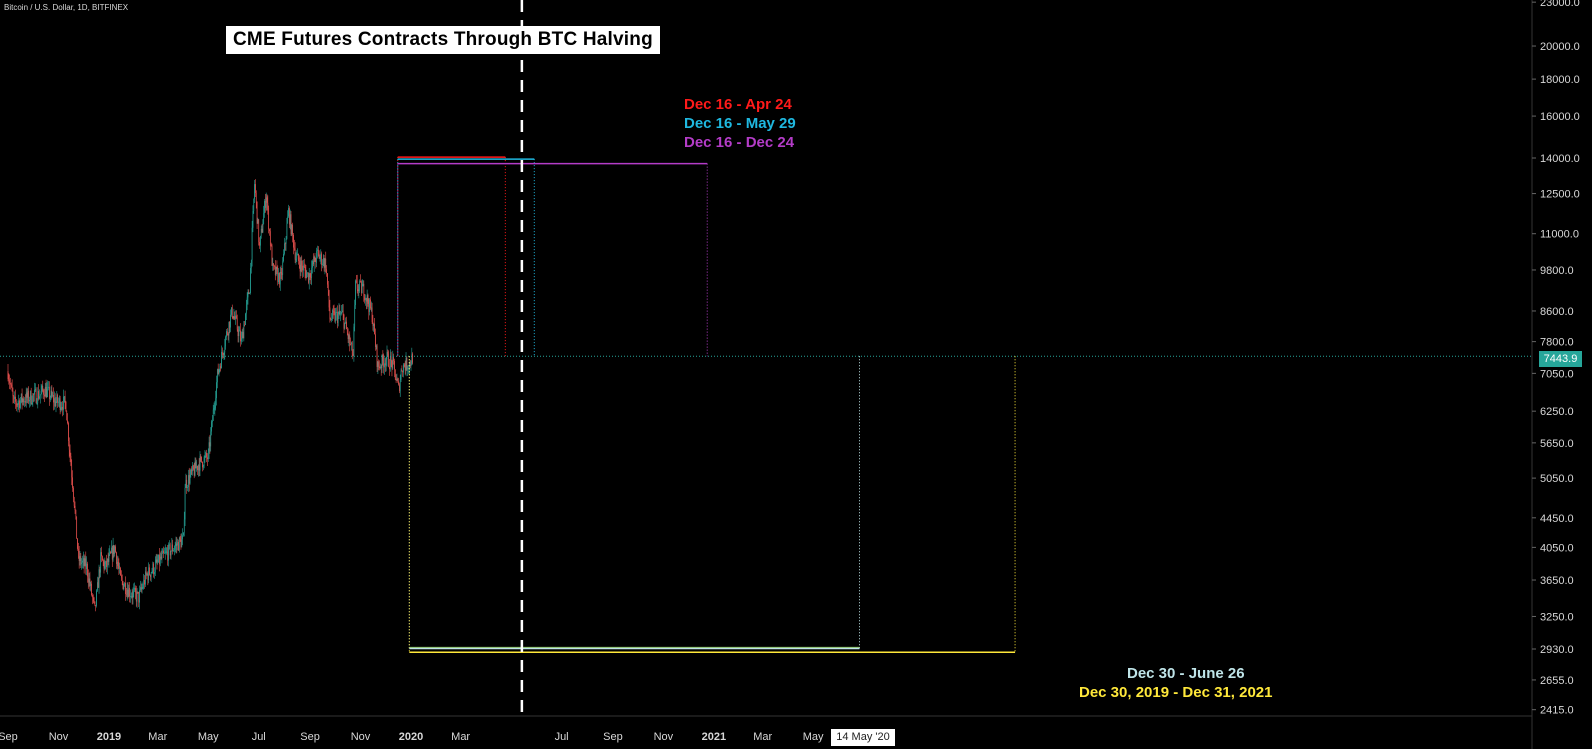 The height and width of the screenshot is (749, 1592). What do you see at coordinates (109, 737) in the screenshot?
I see `x-tick-label: 2019` at bounding box center [109, 737].